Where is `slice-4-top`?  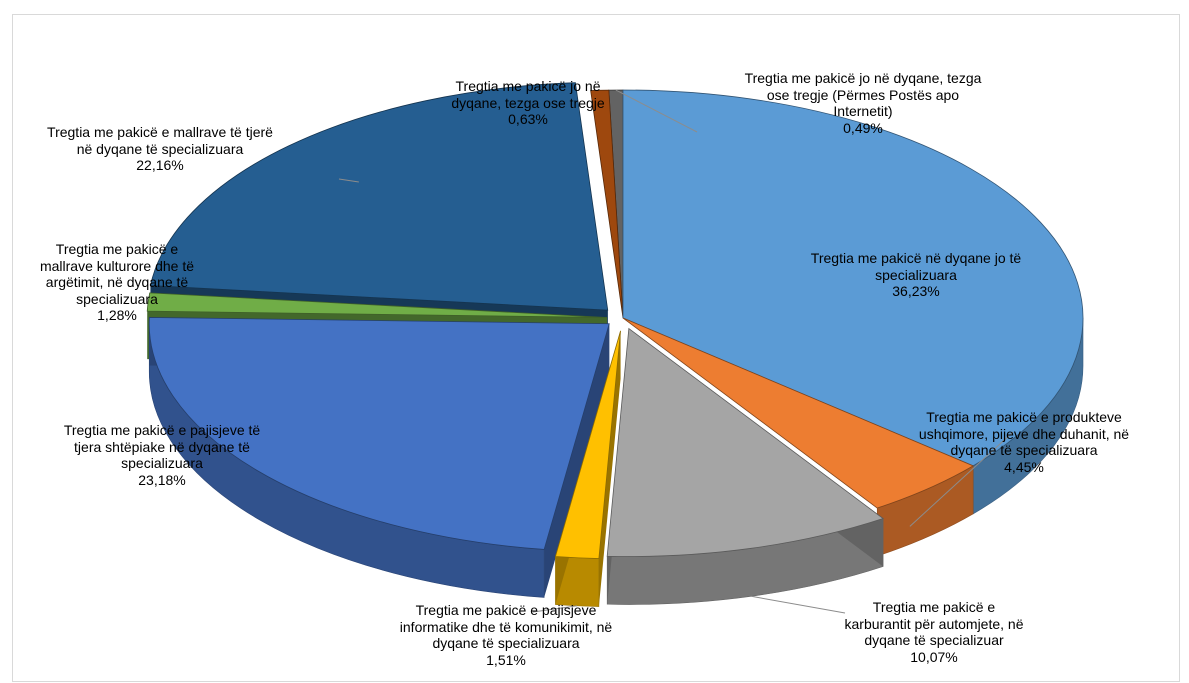 slice-4-top is located at coordinates (379, 433).